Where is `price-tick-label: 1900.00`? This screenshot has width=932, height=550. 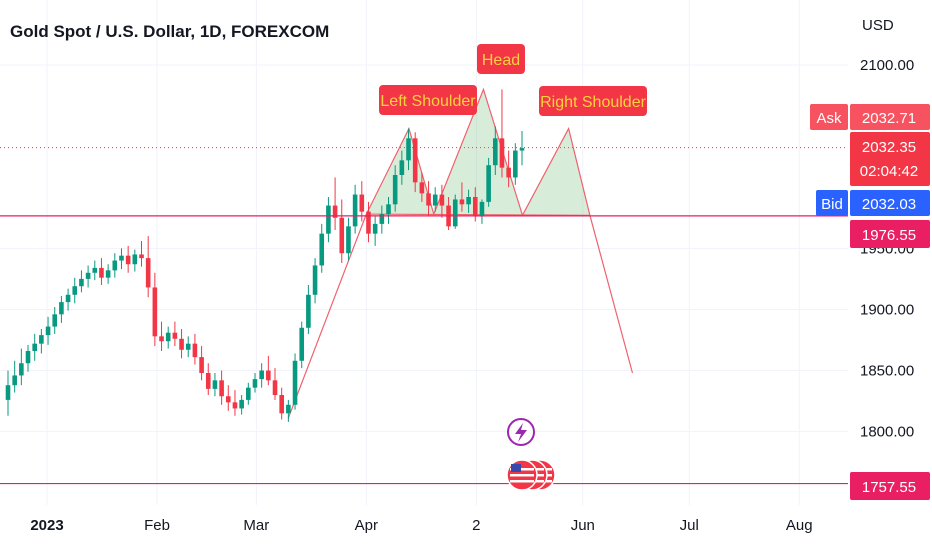
price-tick-label: 1900.00 is located at coordinates (887, 309).